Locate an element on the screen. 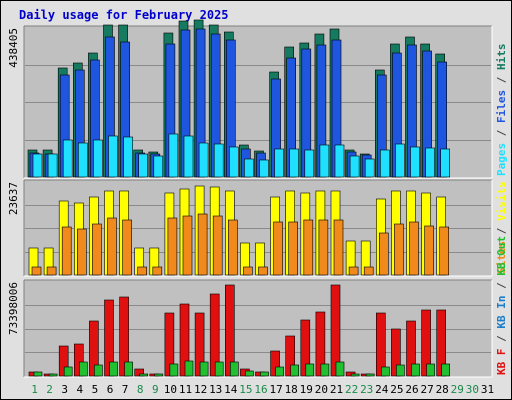 The height and width of the screenshot is (400, 512). day-label: 18 is located at coordinates (291, 389).